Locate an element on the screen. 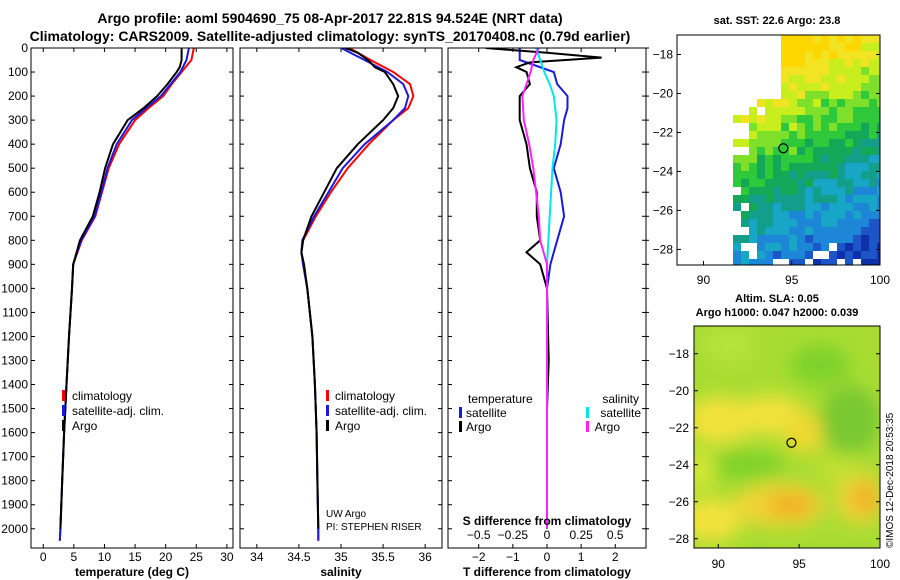  temp-ytick-label: 1000 is located at coordinates (14, 288).